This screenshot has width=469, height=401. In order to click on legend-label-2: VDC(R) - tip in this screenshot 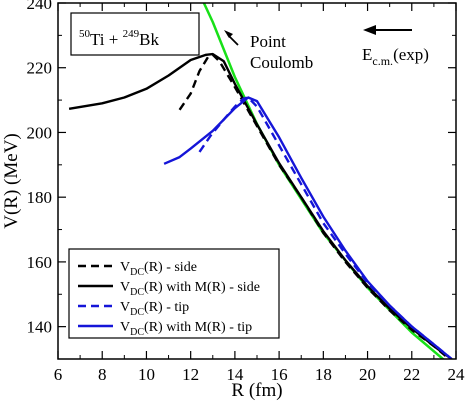, I will do `click(154, 309)`.